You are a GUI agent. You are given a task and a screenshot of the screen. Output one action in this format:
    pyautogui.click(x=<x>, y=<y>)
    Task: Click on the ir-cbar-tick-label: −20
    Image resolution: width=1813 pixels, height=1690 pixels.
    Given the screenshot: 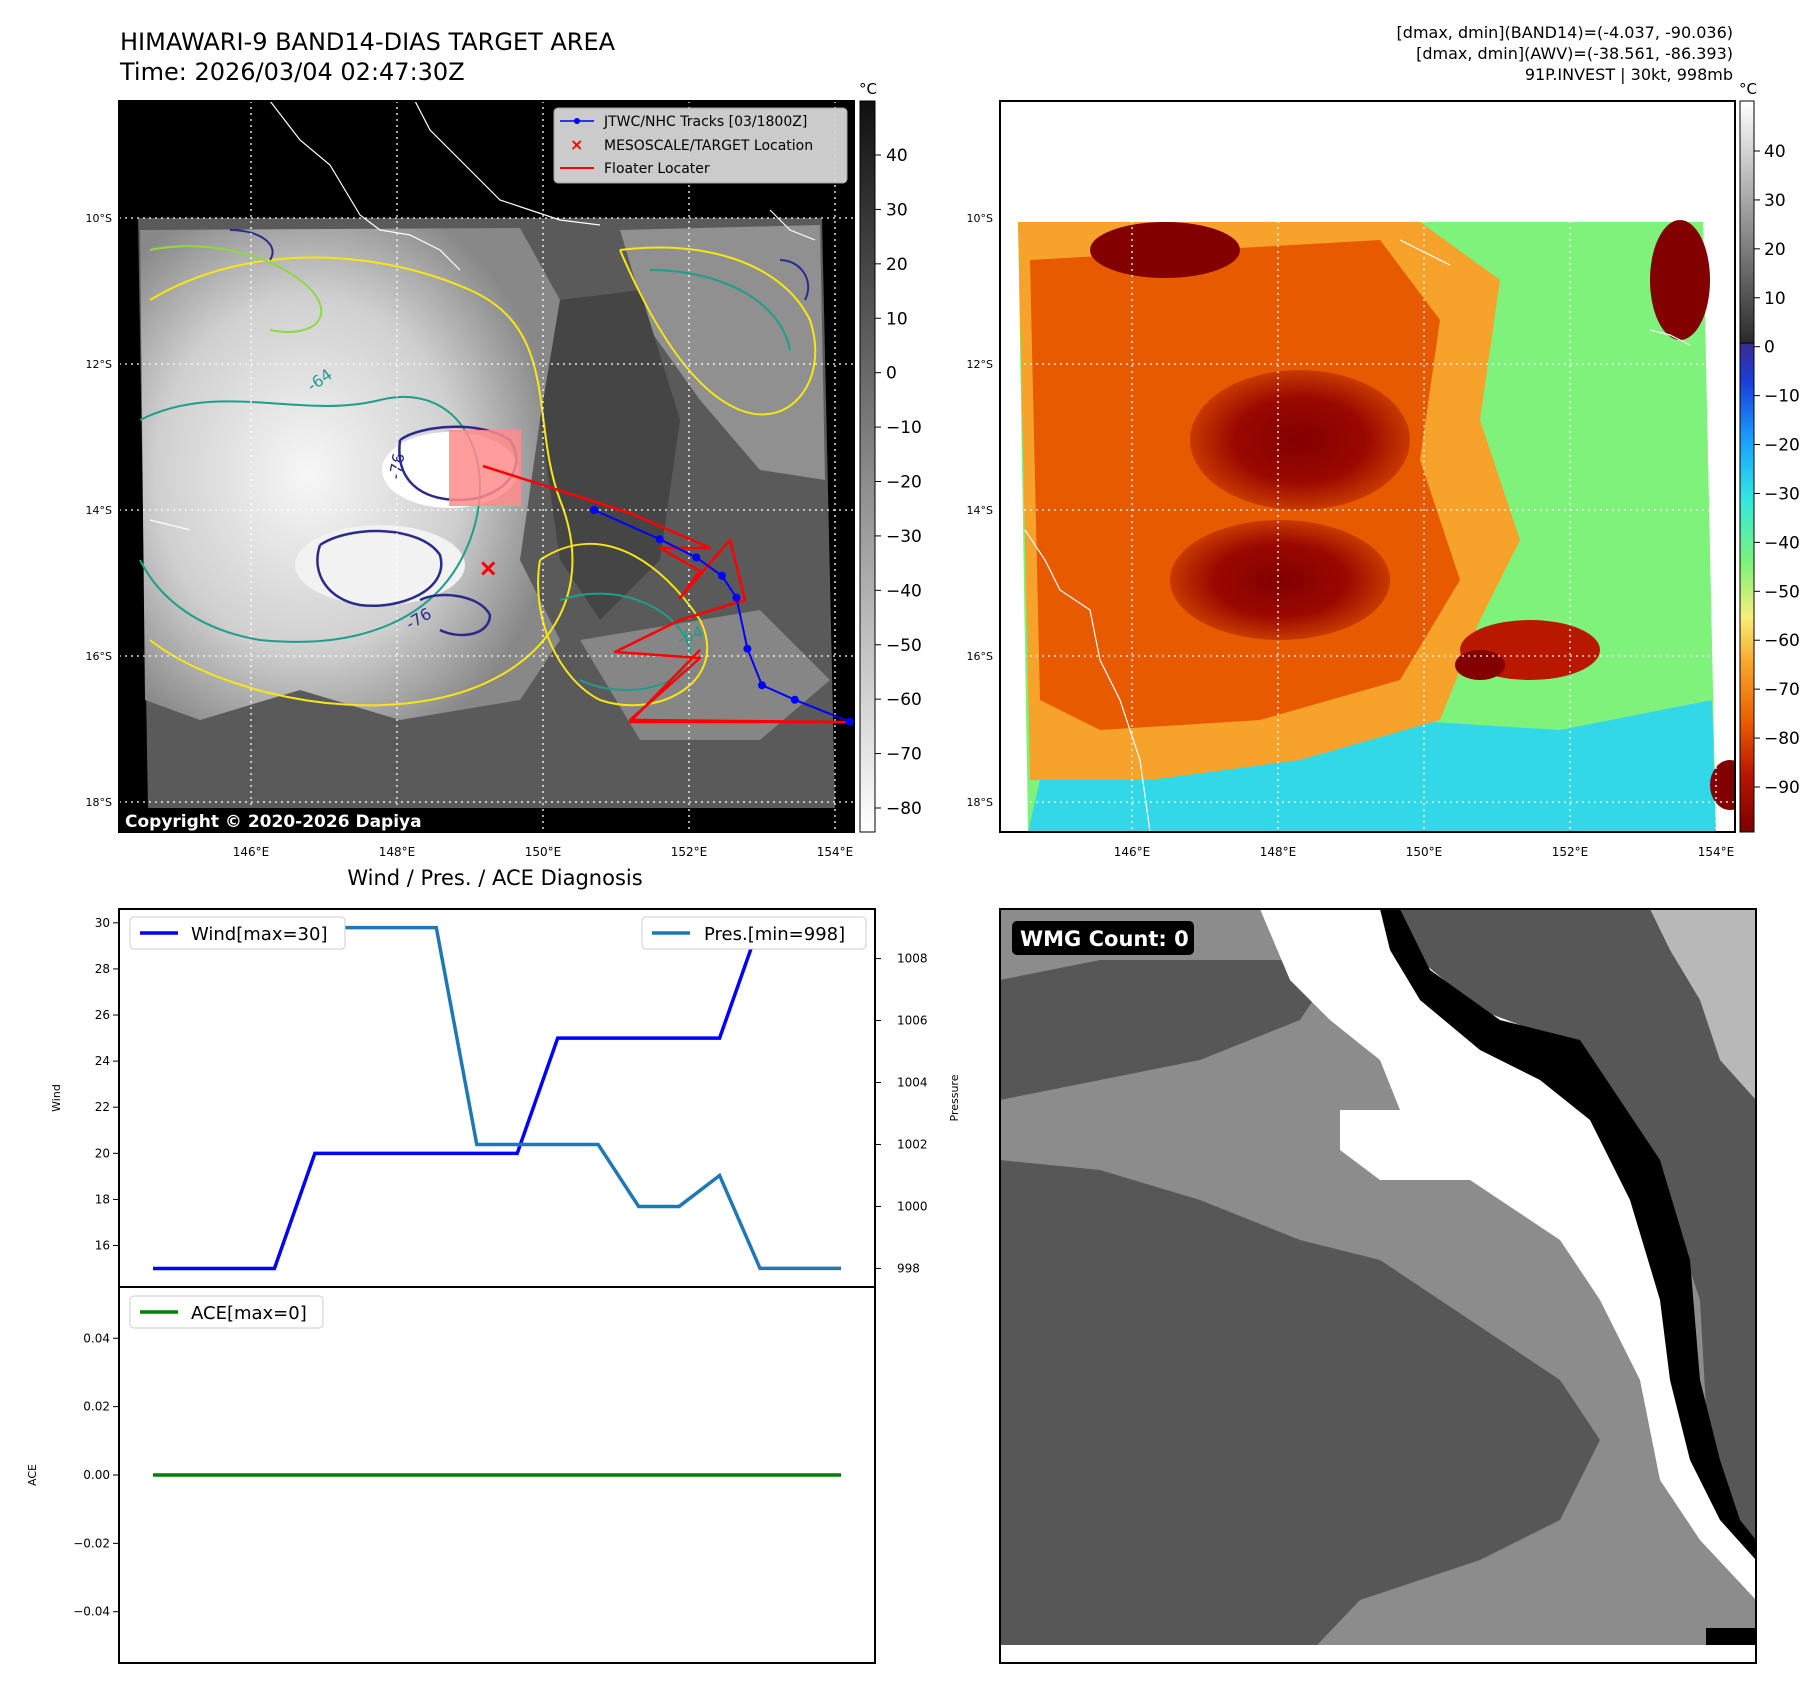 What is the action you would take?
    pyautogui.click(x=904, y=483)
    